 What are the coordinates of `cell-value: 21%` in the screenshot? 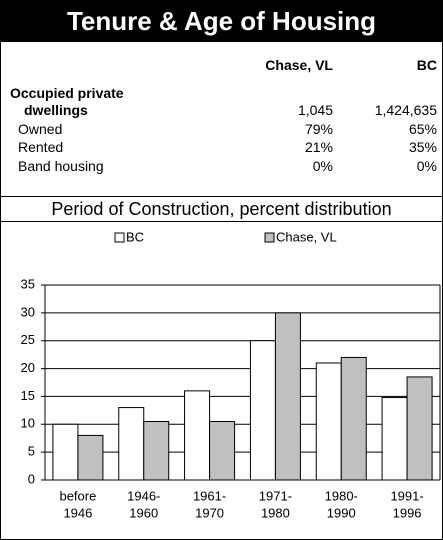 It's located at (318, 147).